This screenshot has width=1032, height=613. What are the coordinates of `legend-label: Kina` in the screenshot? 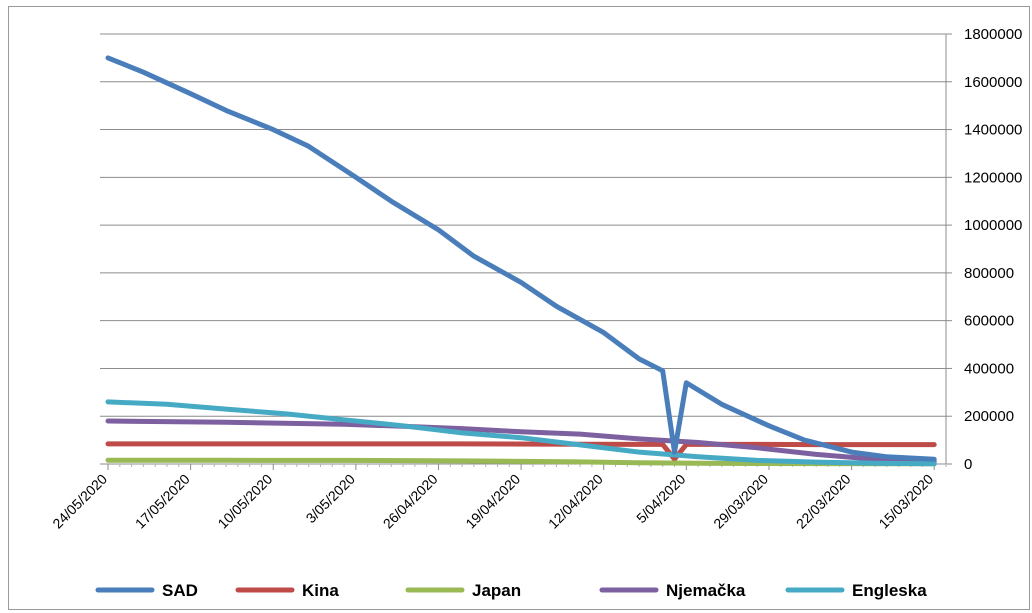 It's located at (320, 590).